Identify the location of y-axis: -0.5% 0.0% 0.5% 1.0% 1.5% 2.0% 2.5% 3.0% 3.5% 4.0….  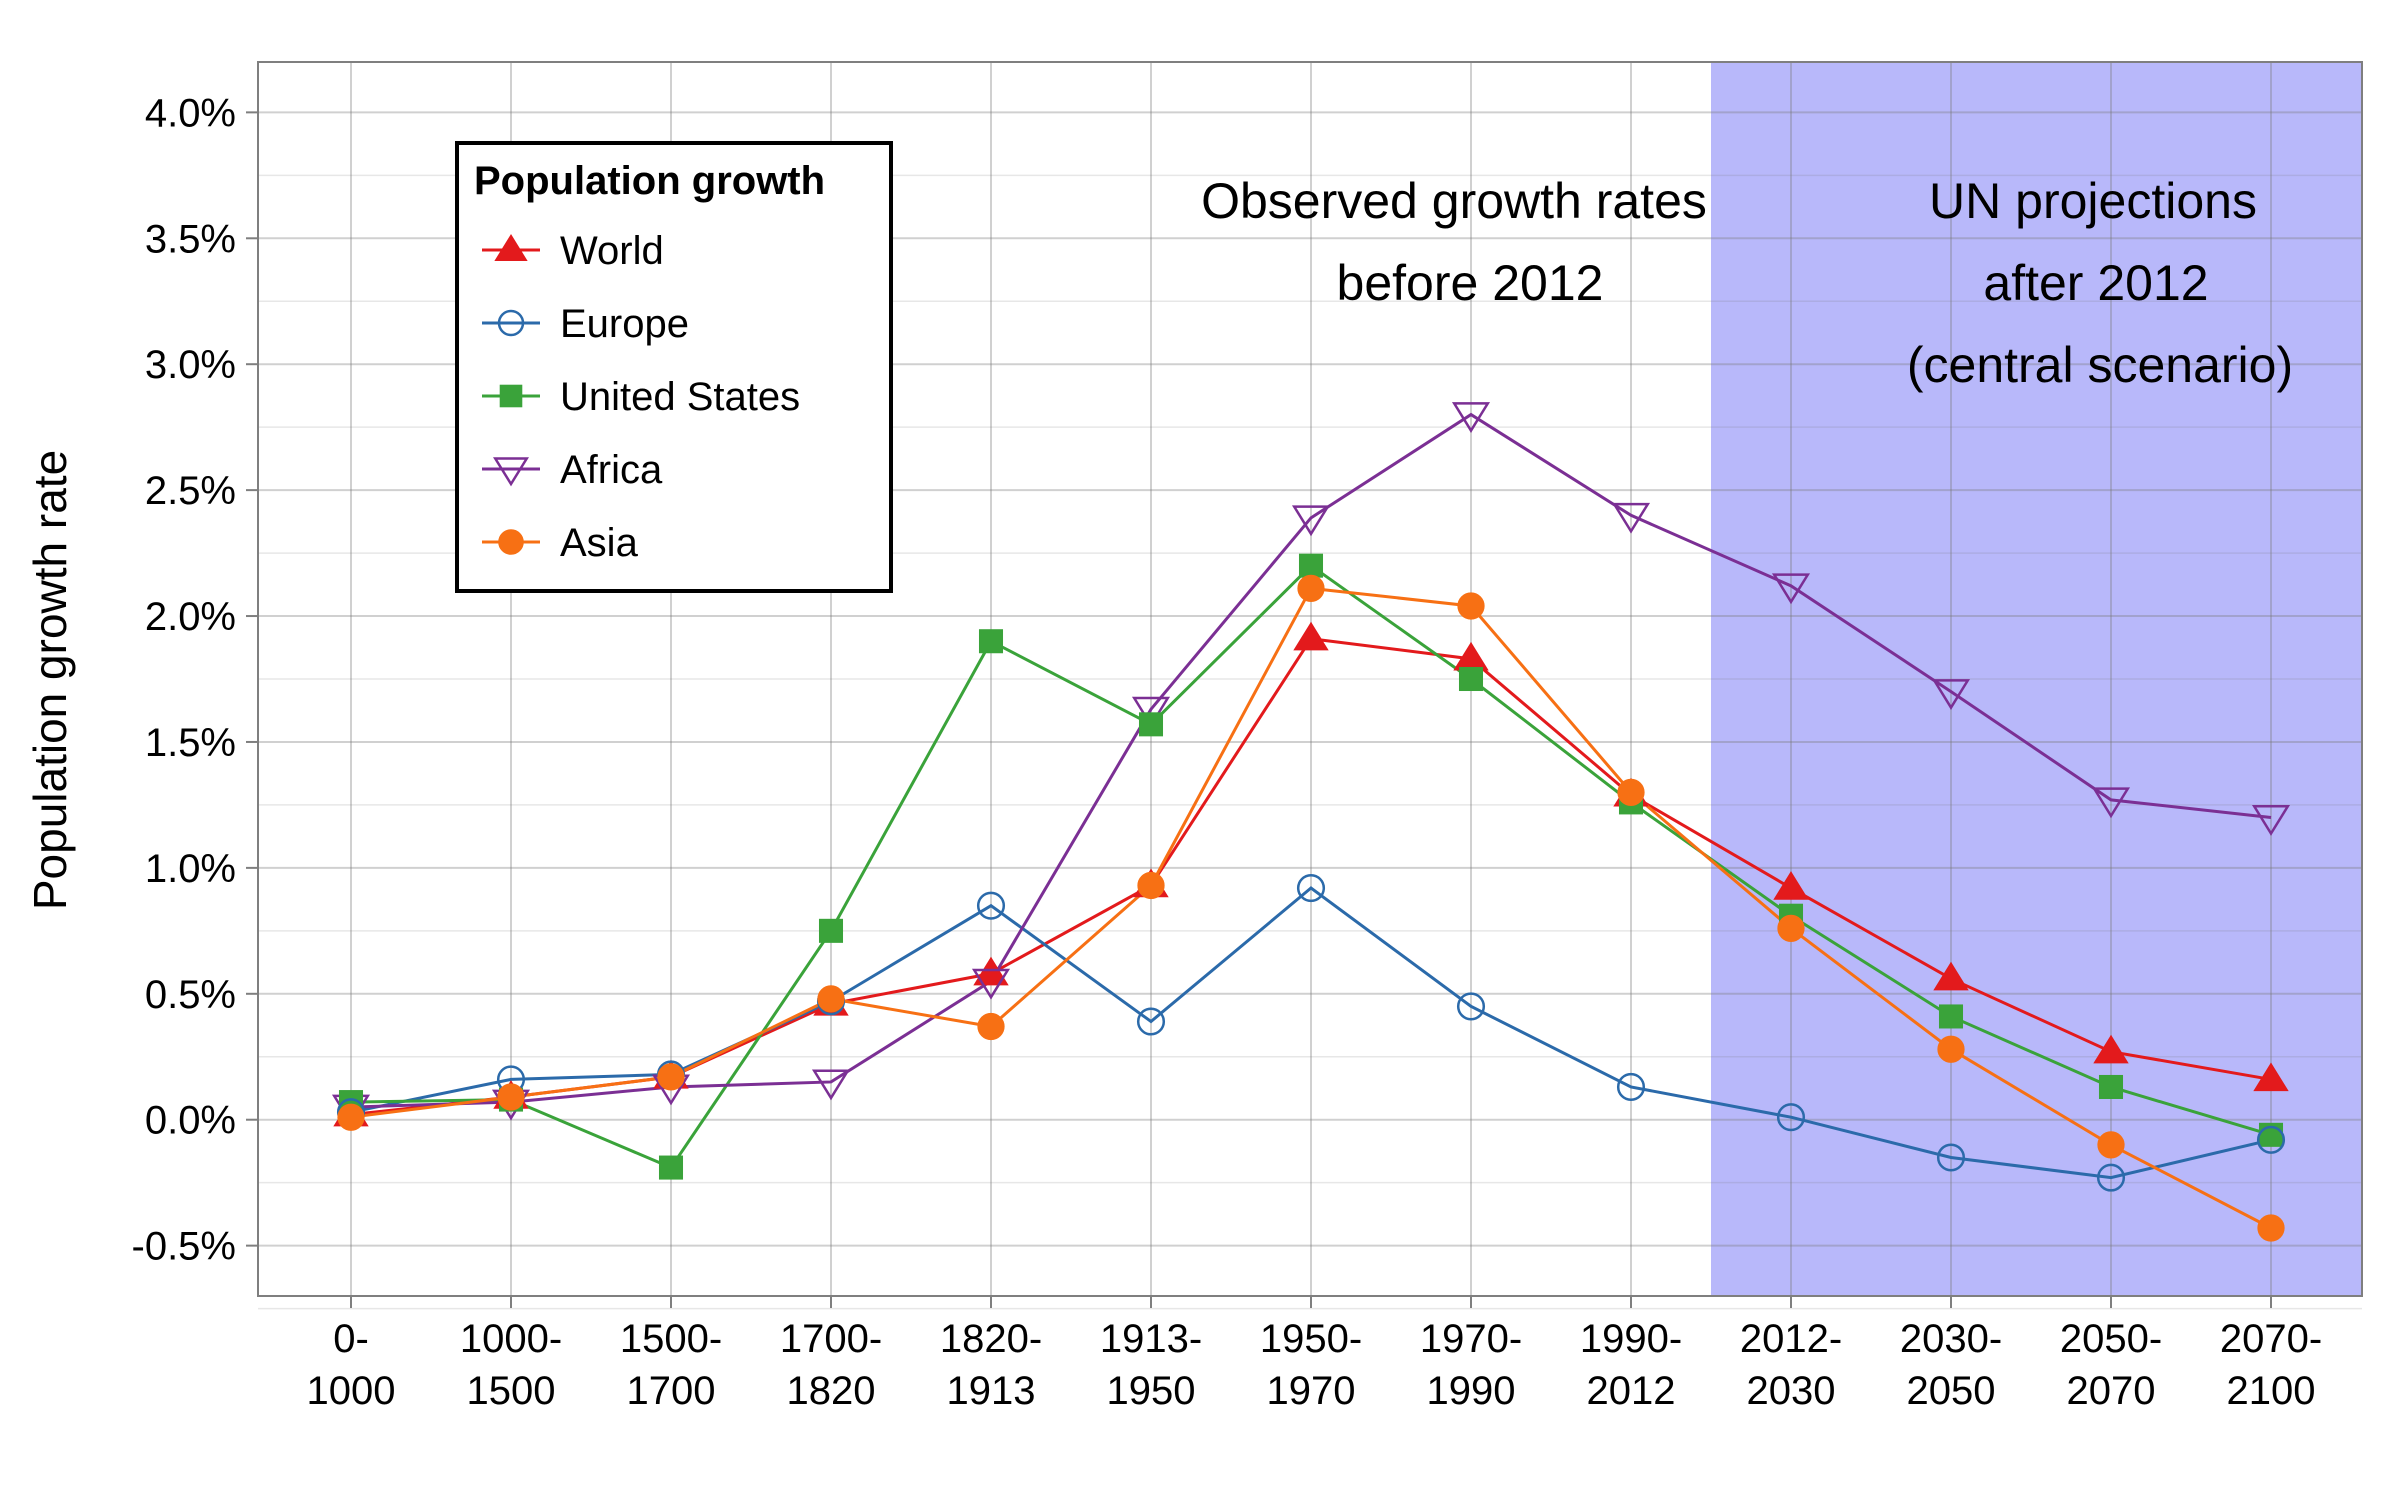
(195, 680).